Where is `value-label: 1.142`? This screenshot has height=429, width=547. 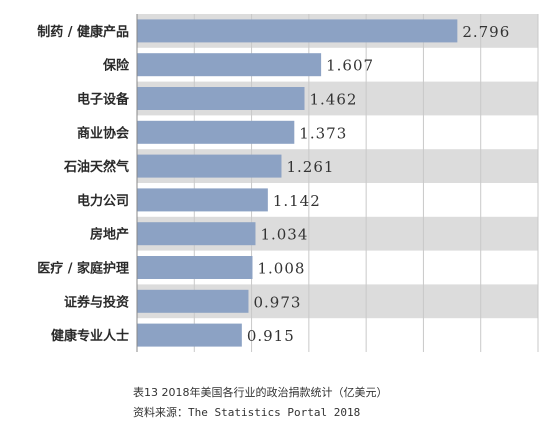
value-label: 1.142 is located at coordinates (297, 201).